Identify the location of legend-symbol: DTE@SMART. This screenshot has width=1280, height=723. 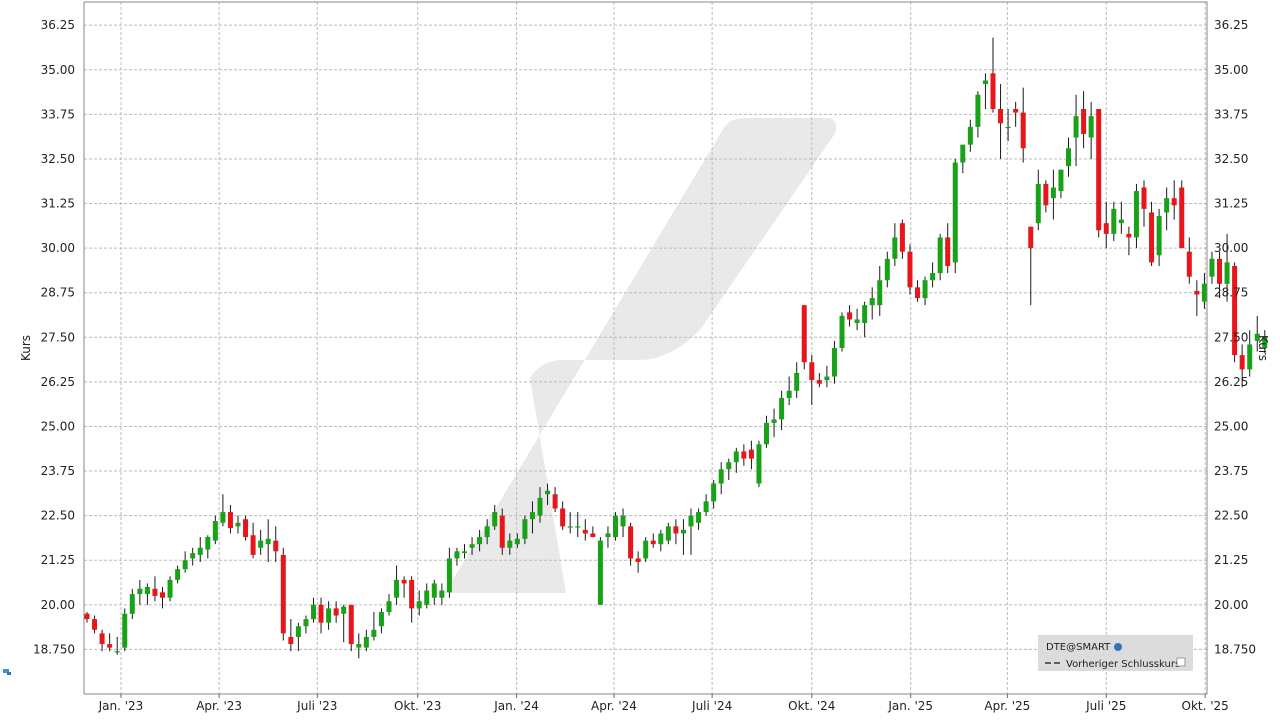
(1078, 647).